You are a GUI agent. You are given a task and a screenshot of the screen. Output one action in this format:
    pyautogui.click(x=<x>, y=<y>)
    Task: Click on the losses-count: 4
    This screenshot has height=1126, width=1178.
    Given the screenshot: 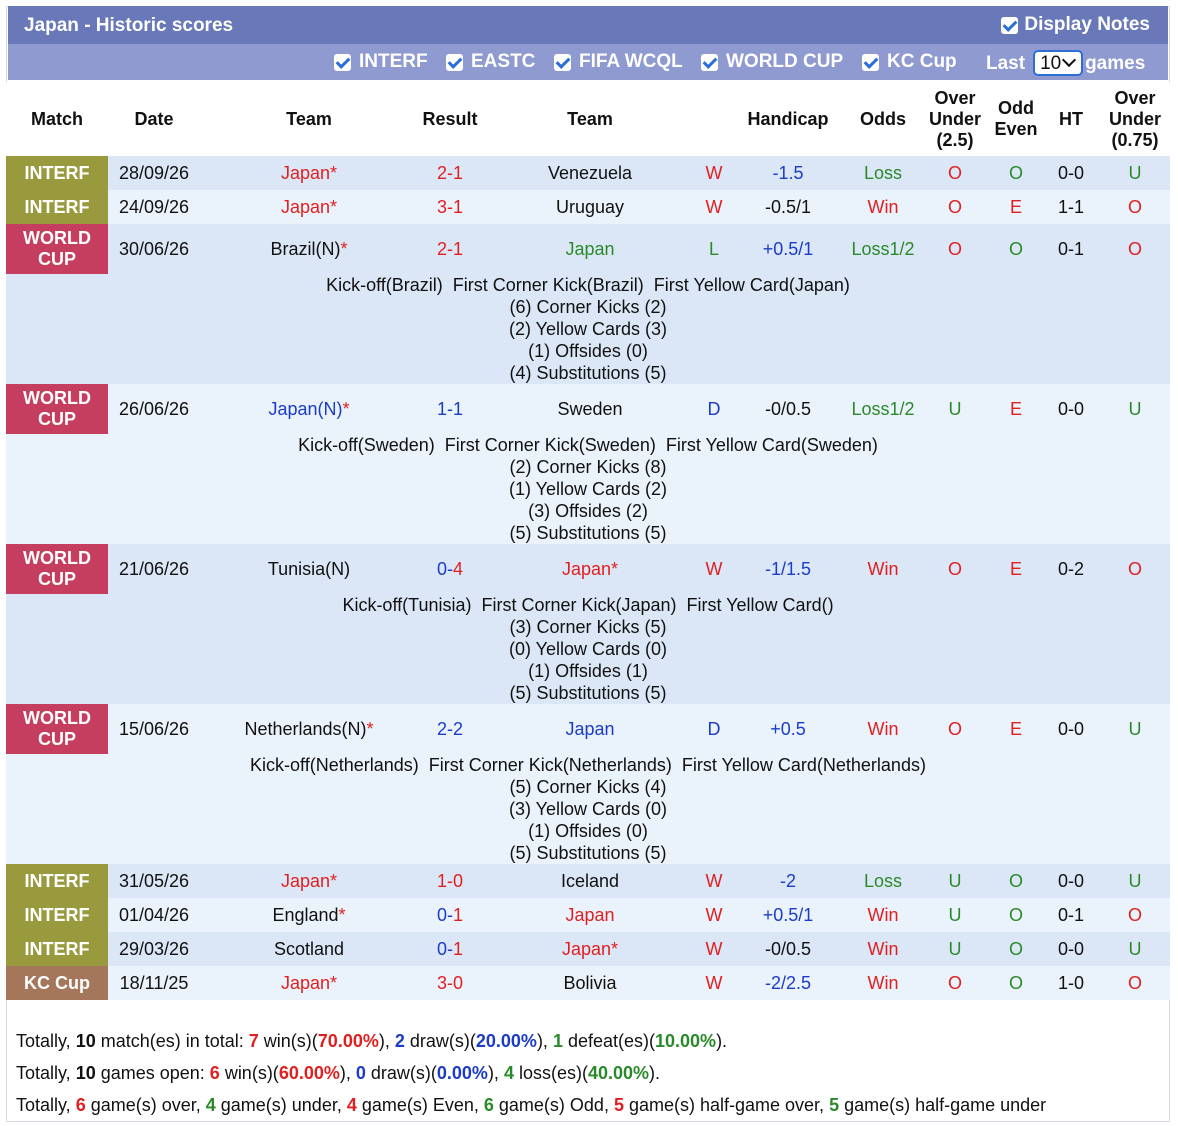 What is the action you would take?
    pyautogui.click(x=508, y=1073)
    